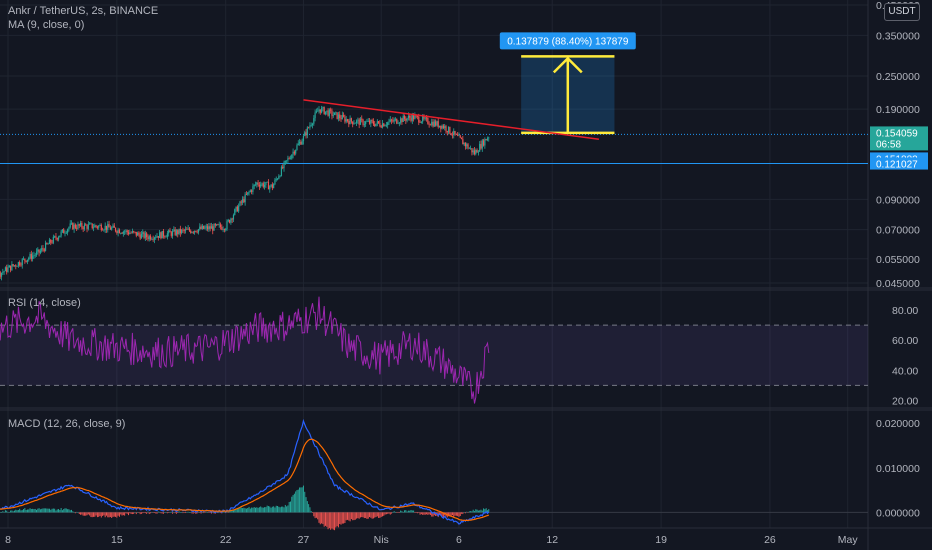 The width and height of the screenshot is (932, 550). What do you see at coordinates (226, 540) in the screenshot?
I see `time-tick-label: 22` at bounding box center [226, 540].